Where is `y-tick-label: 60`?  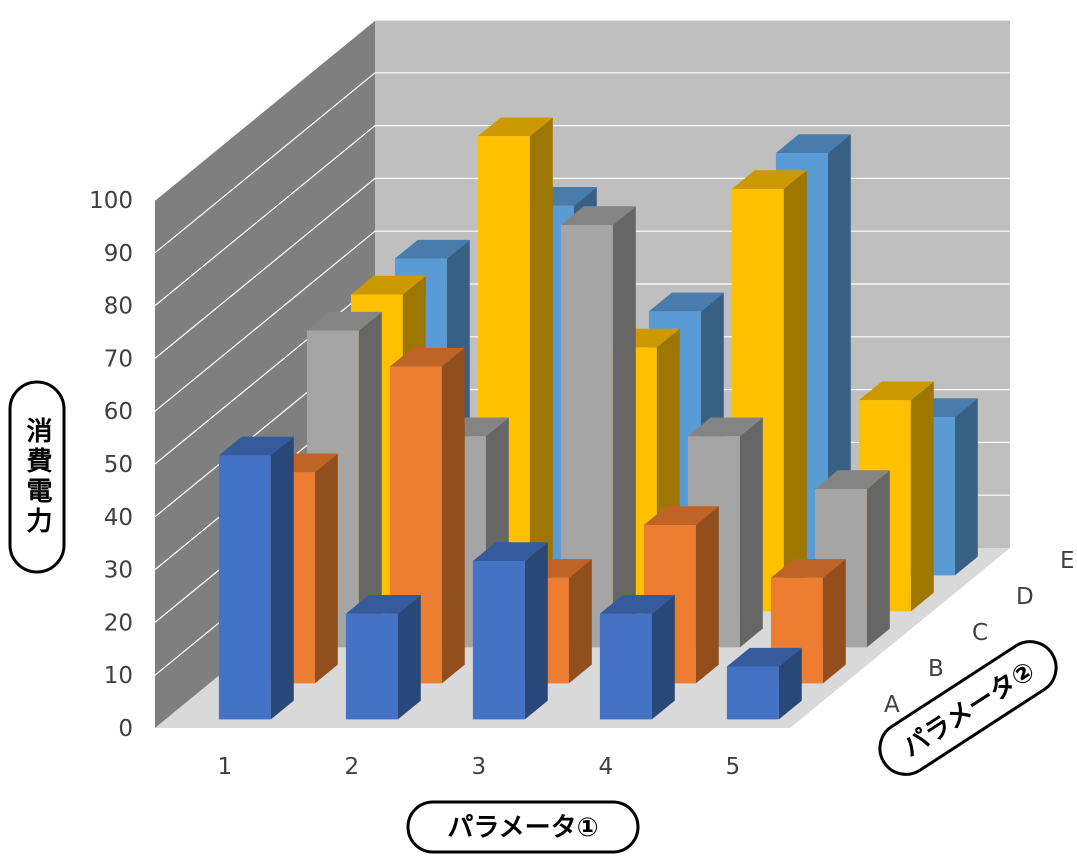
y-tick-label: 60 is located at coordinates (118, 412).